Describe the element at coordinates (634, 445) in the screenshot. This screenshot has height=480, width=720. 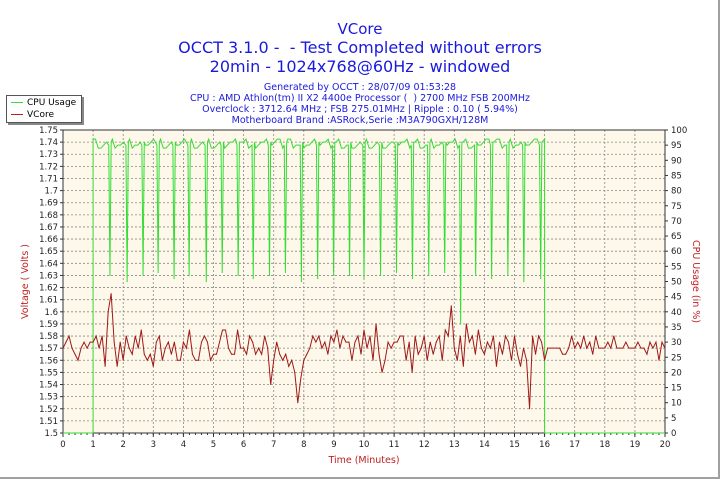
I see `x-tick-label: 19` at that location.